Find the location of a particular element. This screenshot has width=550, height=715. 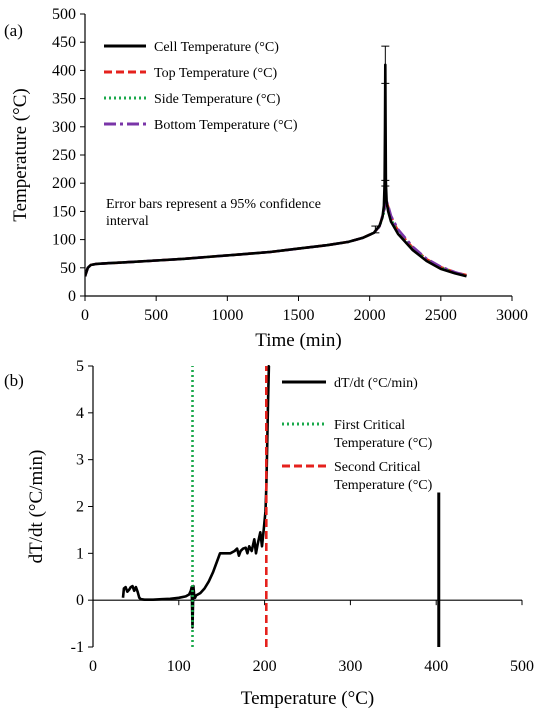

y-tick-label: 450 is located at coordinates (64, 42).